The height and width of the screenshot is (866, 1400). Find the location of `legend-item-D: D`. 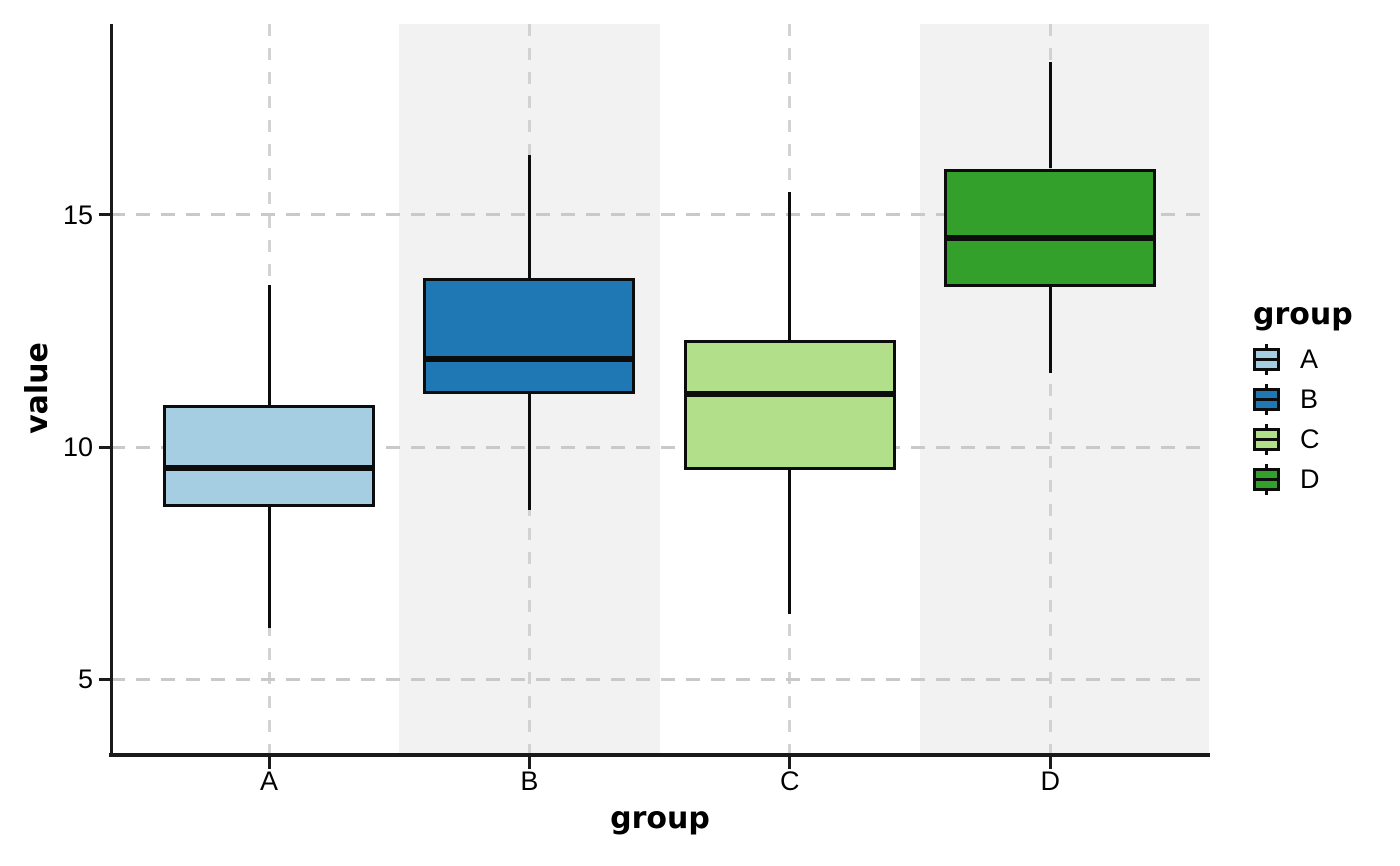

legend-item-D: D is located at coordinates (1303, 479).